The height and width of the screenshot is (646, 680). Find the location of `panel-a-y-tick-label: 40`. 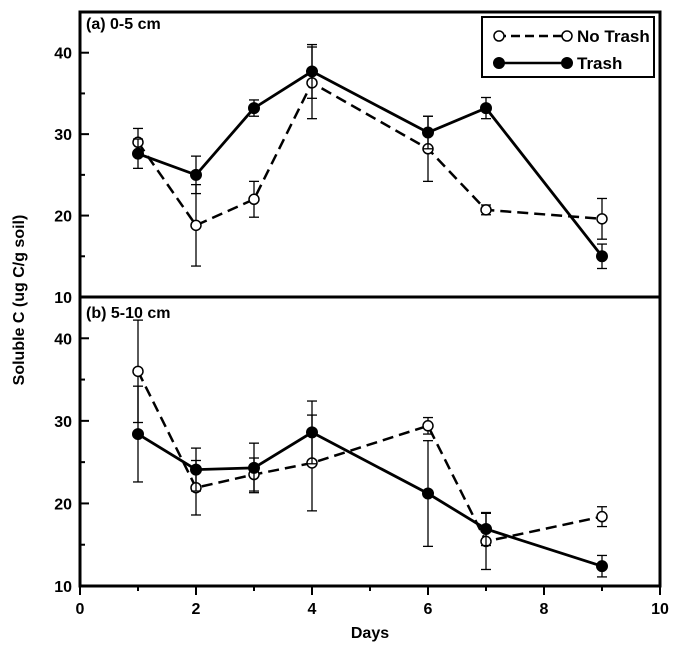

panel-a-y-tick-label: 40 is located at coordinates (63, 54).